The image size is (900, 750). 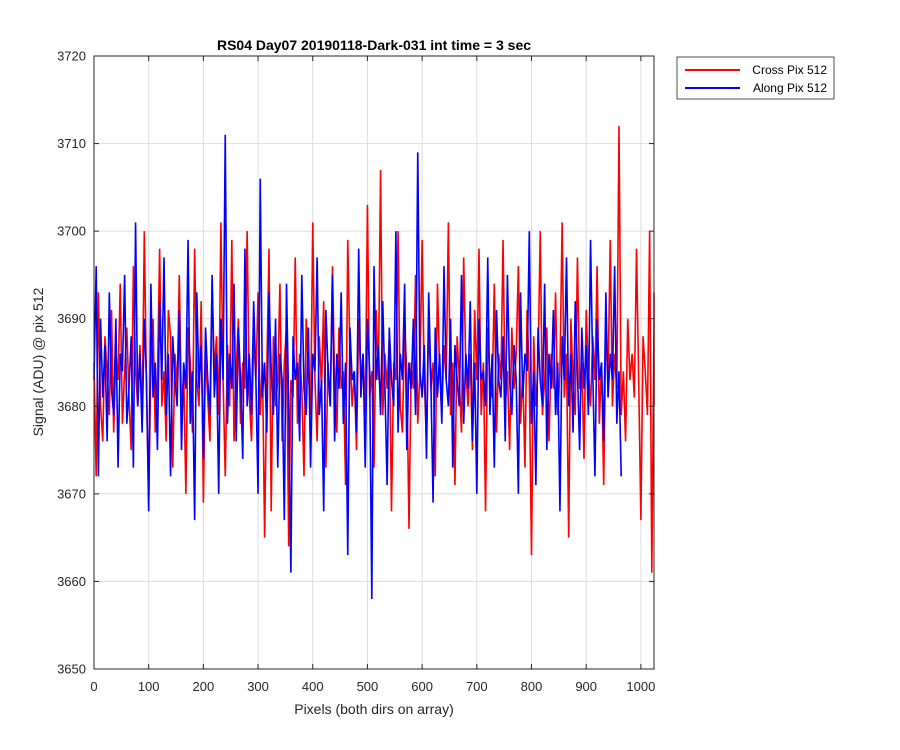 What do you see at coordinates (93, 686) in the screenshot?
I see `x-tick-label: 0` at bounding box center [93, 686].